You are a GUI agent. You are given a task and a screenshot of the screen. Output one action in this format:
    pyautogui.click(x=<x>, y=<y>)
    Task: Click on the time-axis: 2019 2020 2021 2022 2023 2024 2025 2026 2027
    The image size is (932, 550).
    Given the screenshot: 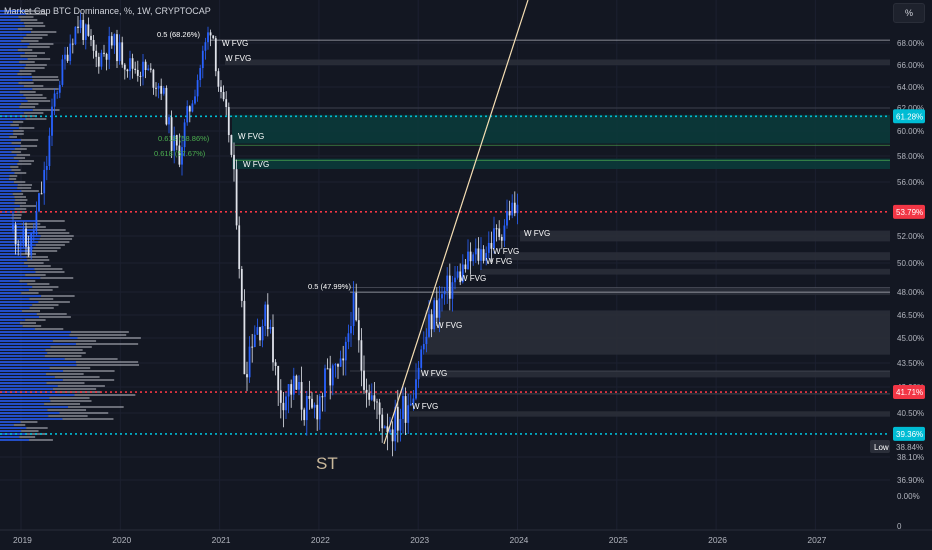 What is the action you would take?
    pyautogui.click(x=466, y=539)
    